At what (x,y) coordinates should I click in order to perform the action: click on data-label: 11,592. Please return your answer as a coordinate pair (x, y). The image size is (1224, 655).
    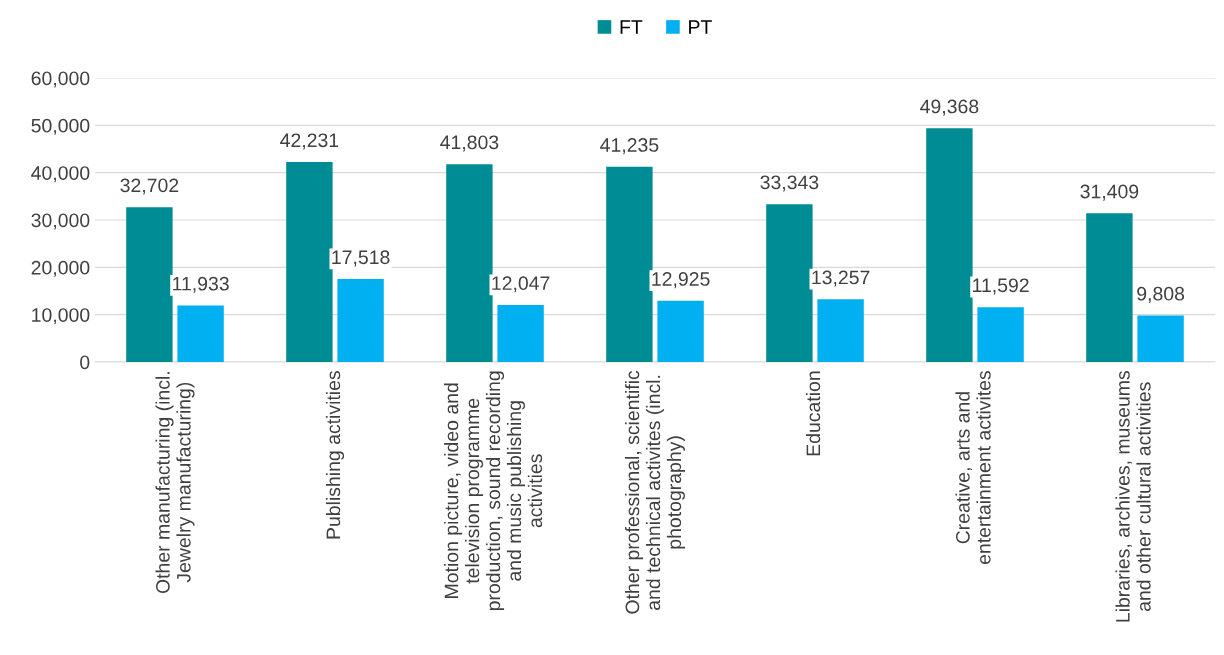
    Looking at the image, I should click on (1001, 286).